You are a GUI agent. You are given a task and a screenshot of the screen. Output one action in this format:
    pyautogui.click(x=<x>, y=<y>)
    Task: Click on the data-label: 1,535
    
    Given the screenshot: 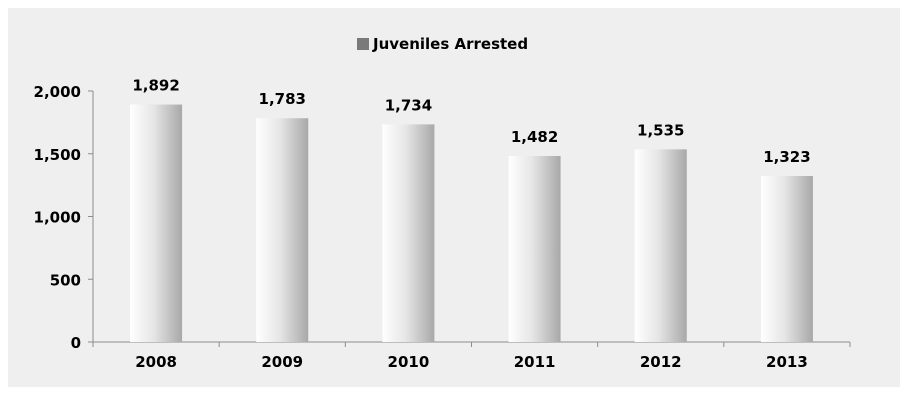 What is the action you would take?
    pyautogui.click(x=660, y=130)
    